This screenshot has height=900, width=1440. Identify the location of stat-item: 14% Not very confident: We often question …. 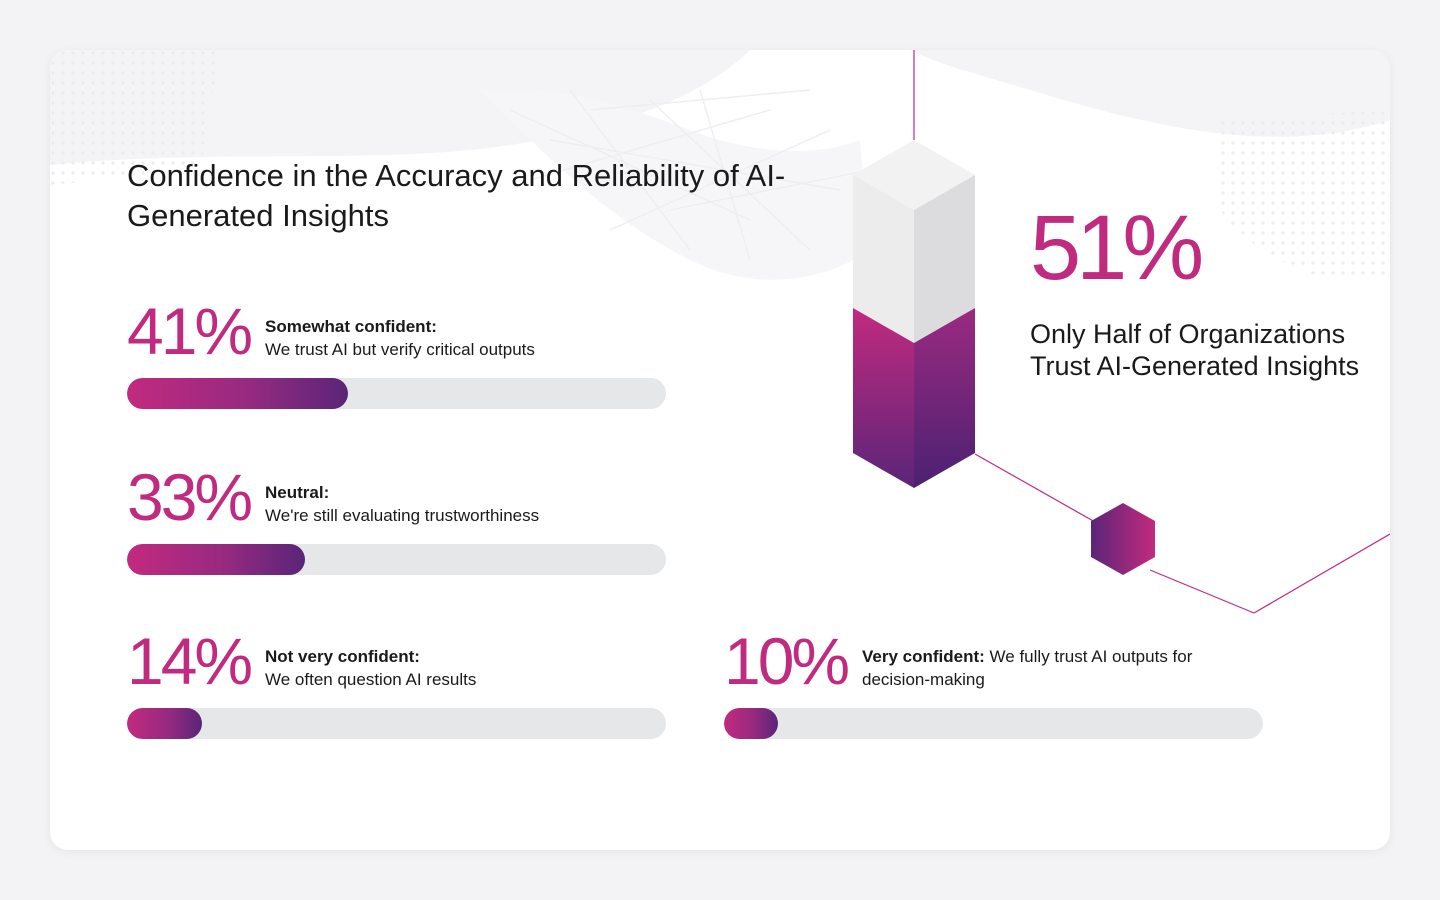
(396, 684).